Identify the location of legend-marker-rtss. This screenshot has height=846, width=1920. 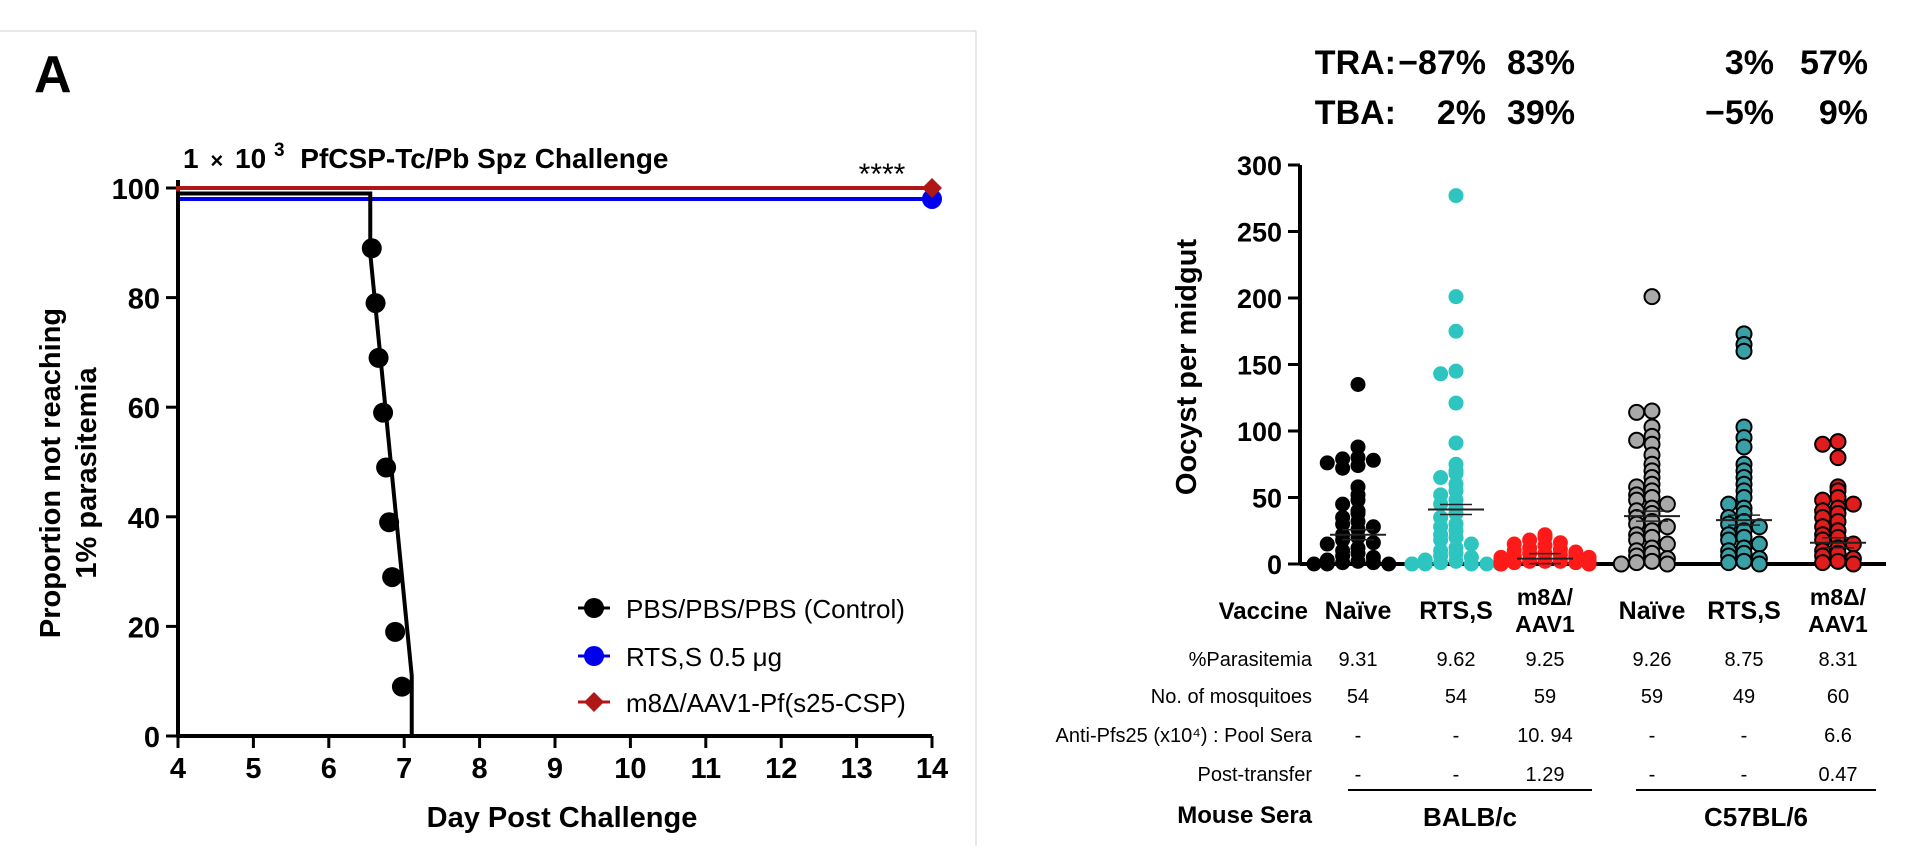
(594, 656).